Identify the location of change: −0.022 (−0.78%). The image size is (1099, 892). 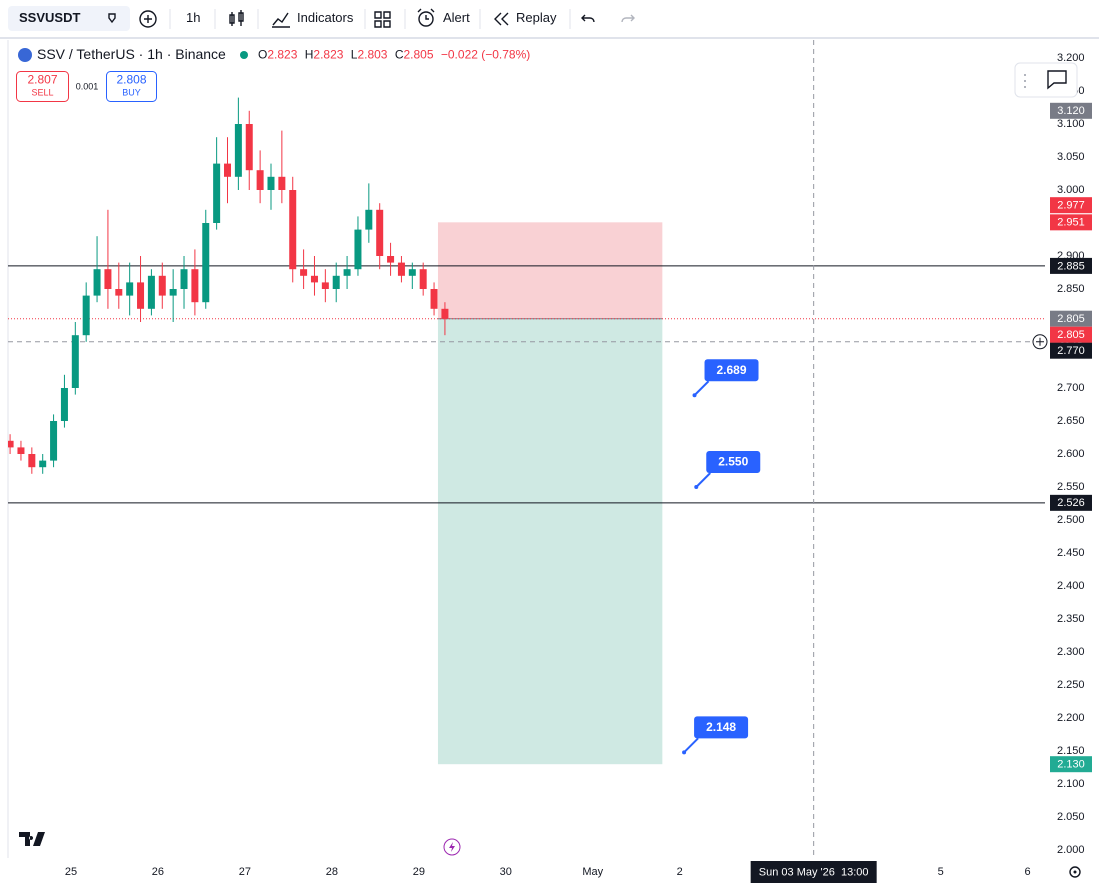
(485, 55).